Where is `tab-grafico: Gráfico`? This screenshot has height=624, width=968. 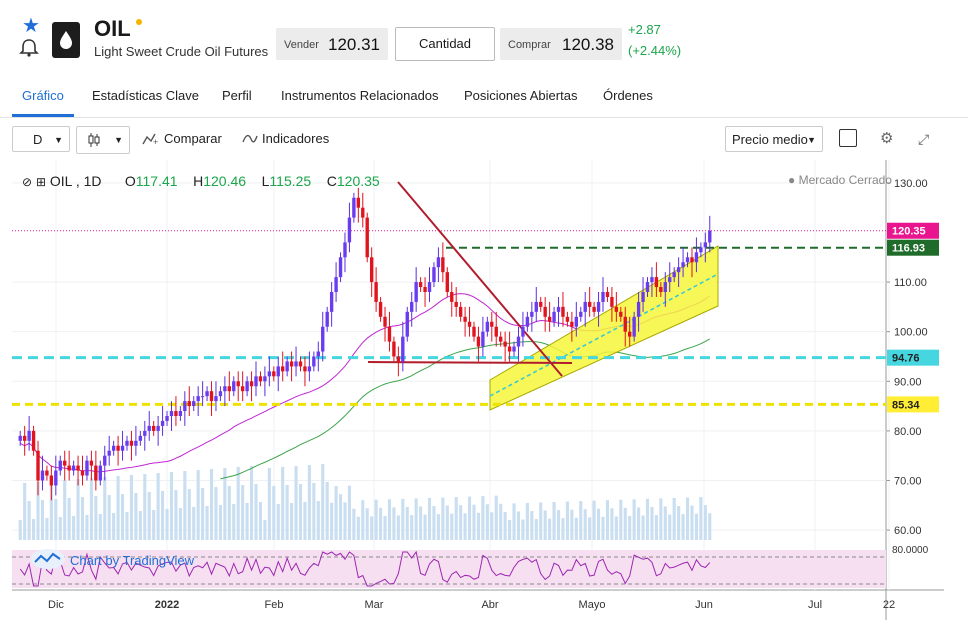 tab-grafico: Gráfico is located at coordinates (43, 95).